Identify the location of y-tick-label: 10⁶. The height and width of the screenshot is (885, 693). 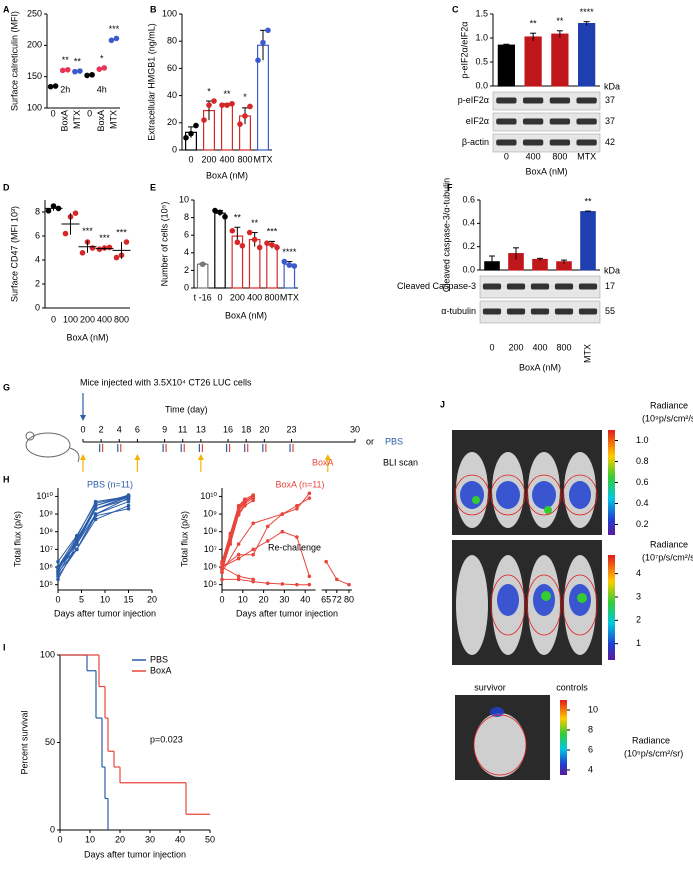
(210, 566).